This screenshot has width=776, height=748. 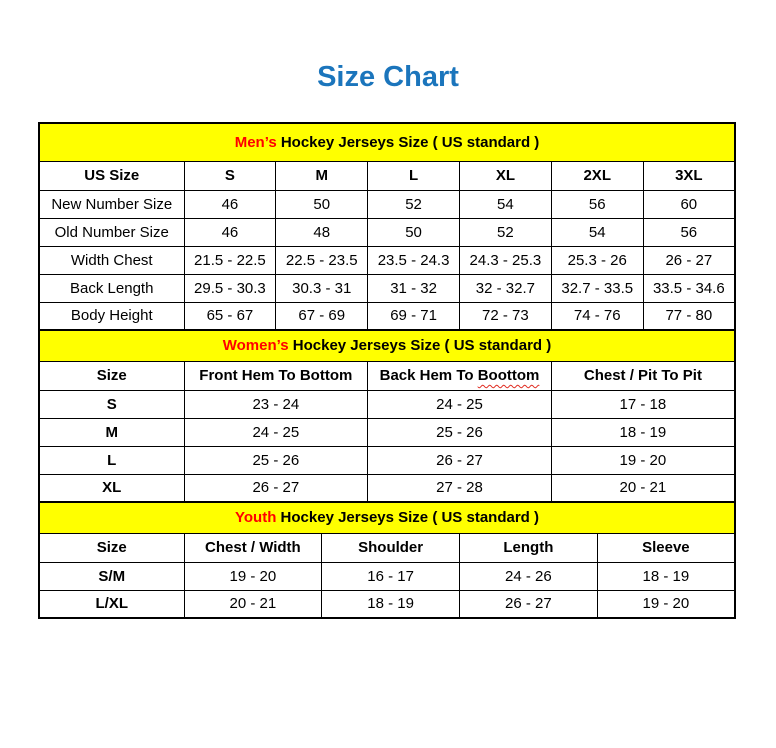 I want to click on youth-header-cell: Sleeve, so click(x=666, y=547).